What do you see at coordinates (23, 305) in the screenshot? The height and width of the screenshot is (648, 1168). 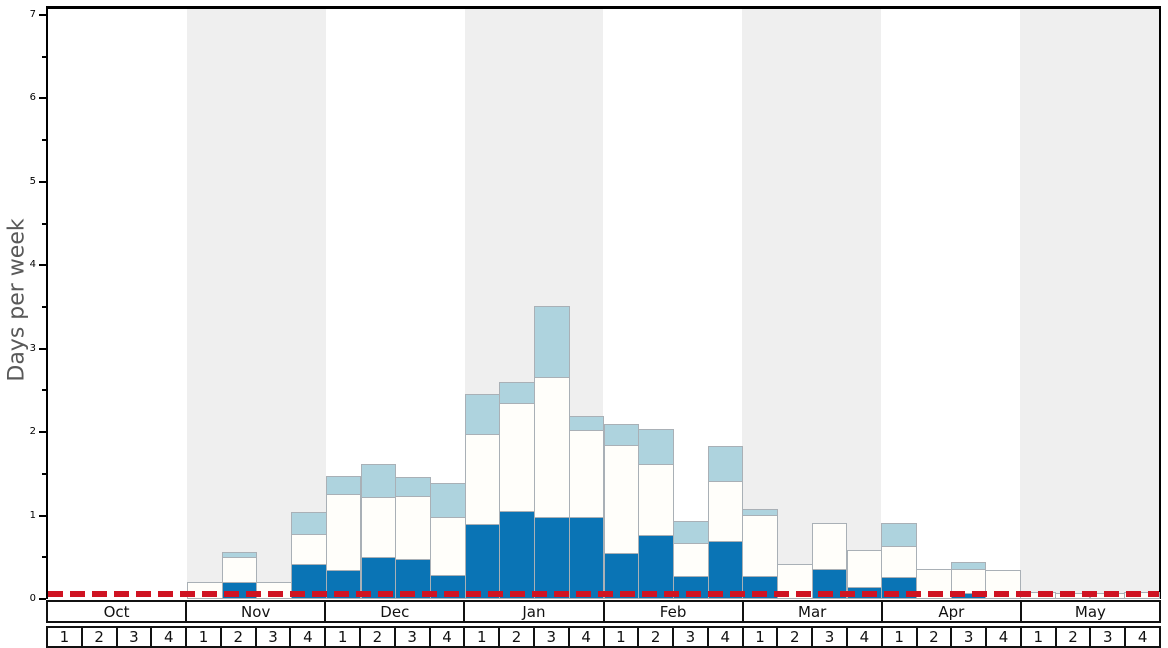 I see `y-axis: 0 1 2 3 4 5 6 7` at bounding box center [23, 305].